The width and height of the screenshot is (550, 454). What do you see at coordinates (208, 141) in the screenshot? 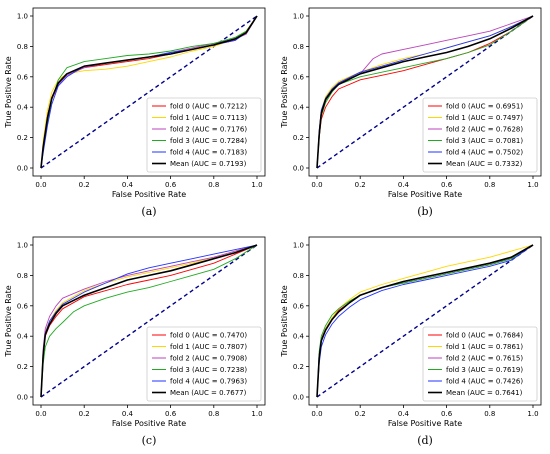
I see `legend-entry: fold 3 (AUC = 0.7284)` at bounding box center [208, 141].